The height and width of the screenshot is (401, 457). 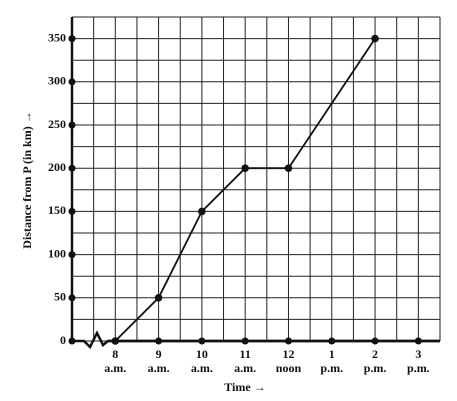 I want to click on x-axis-label: Time →, so click(x=244, y=387).